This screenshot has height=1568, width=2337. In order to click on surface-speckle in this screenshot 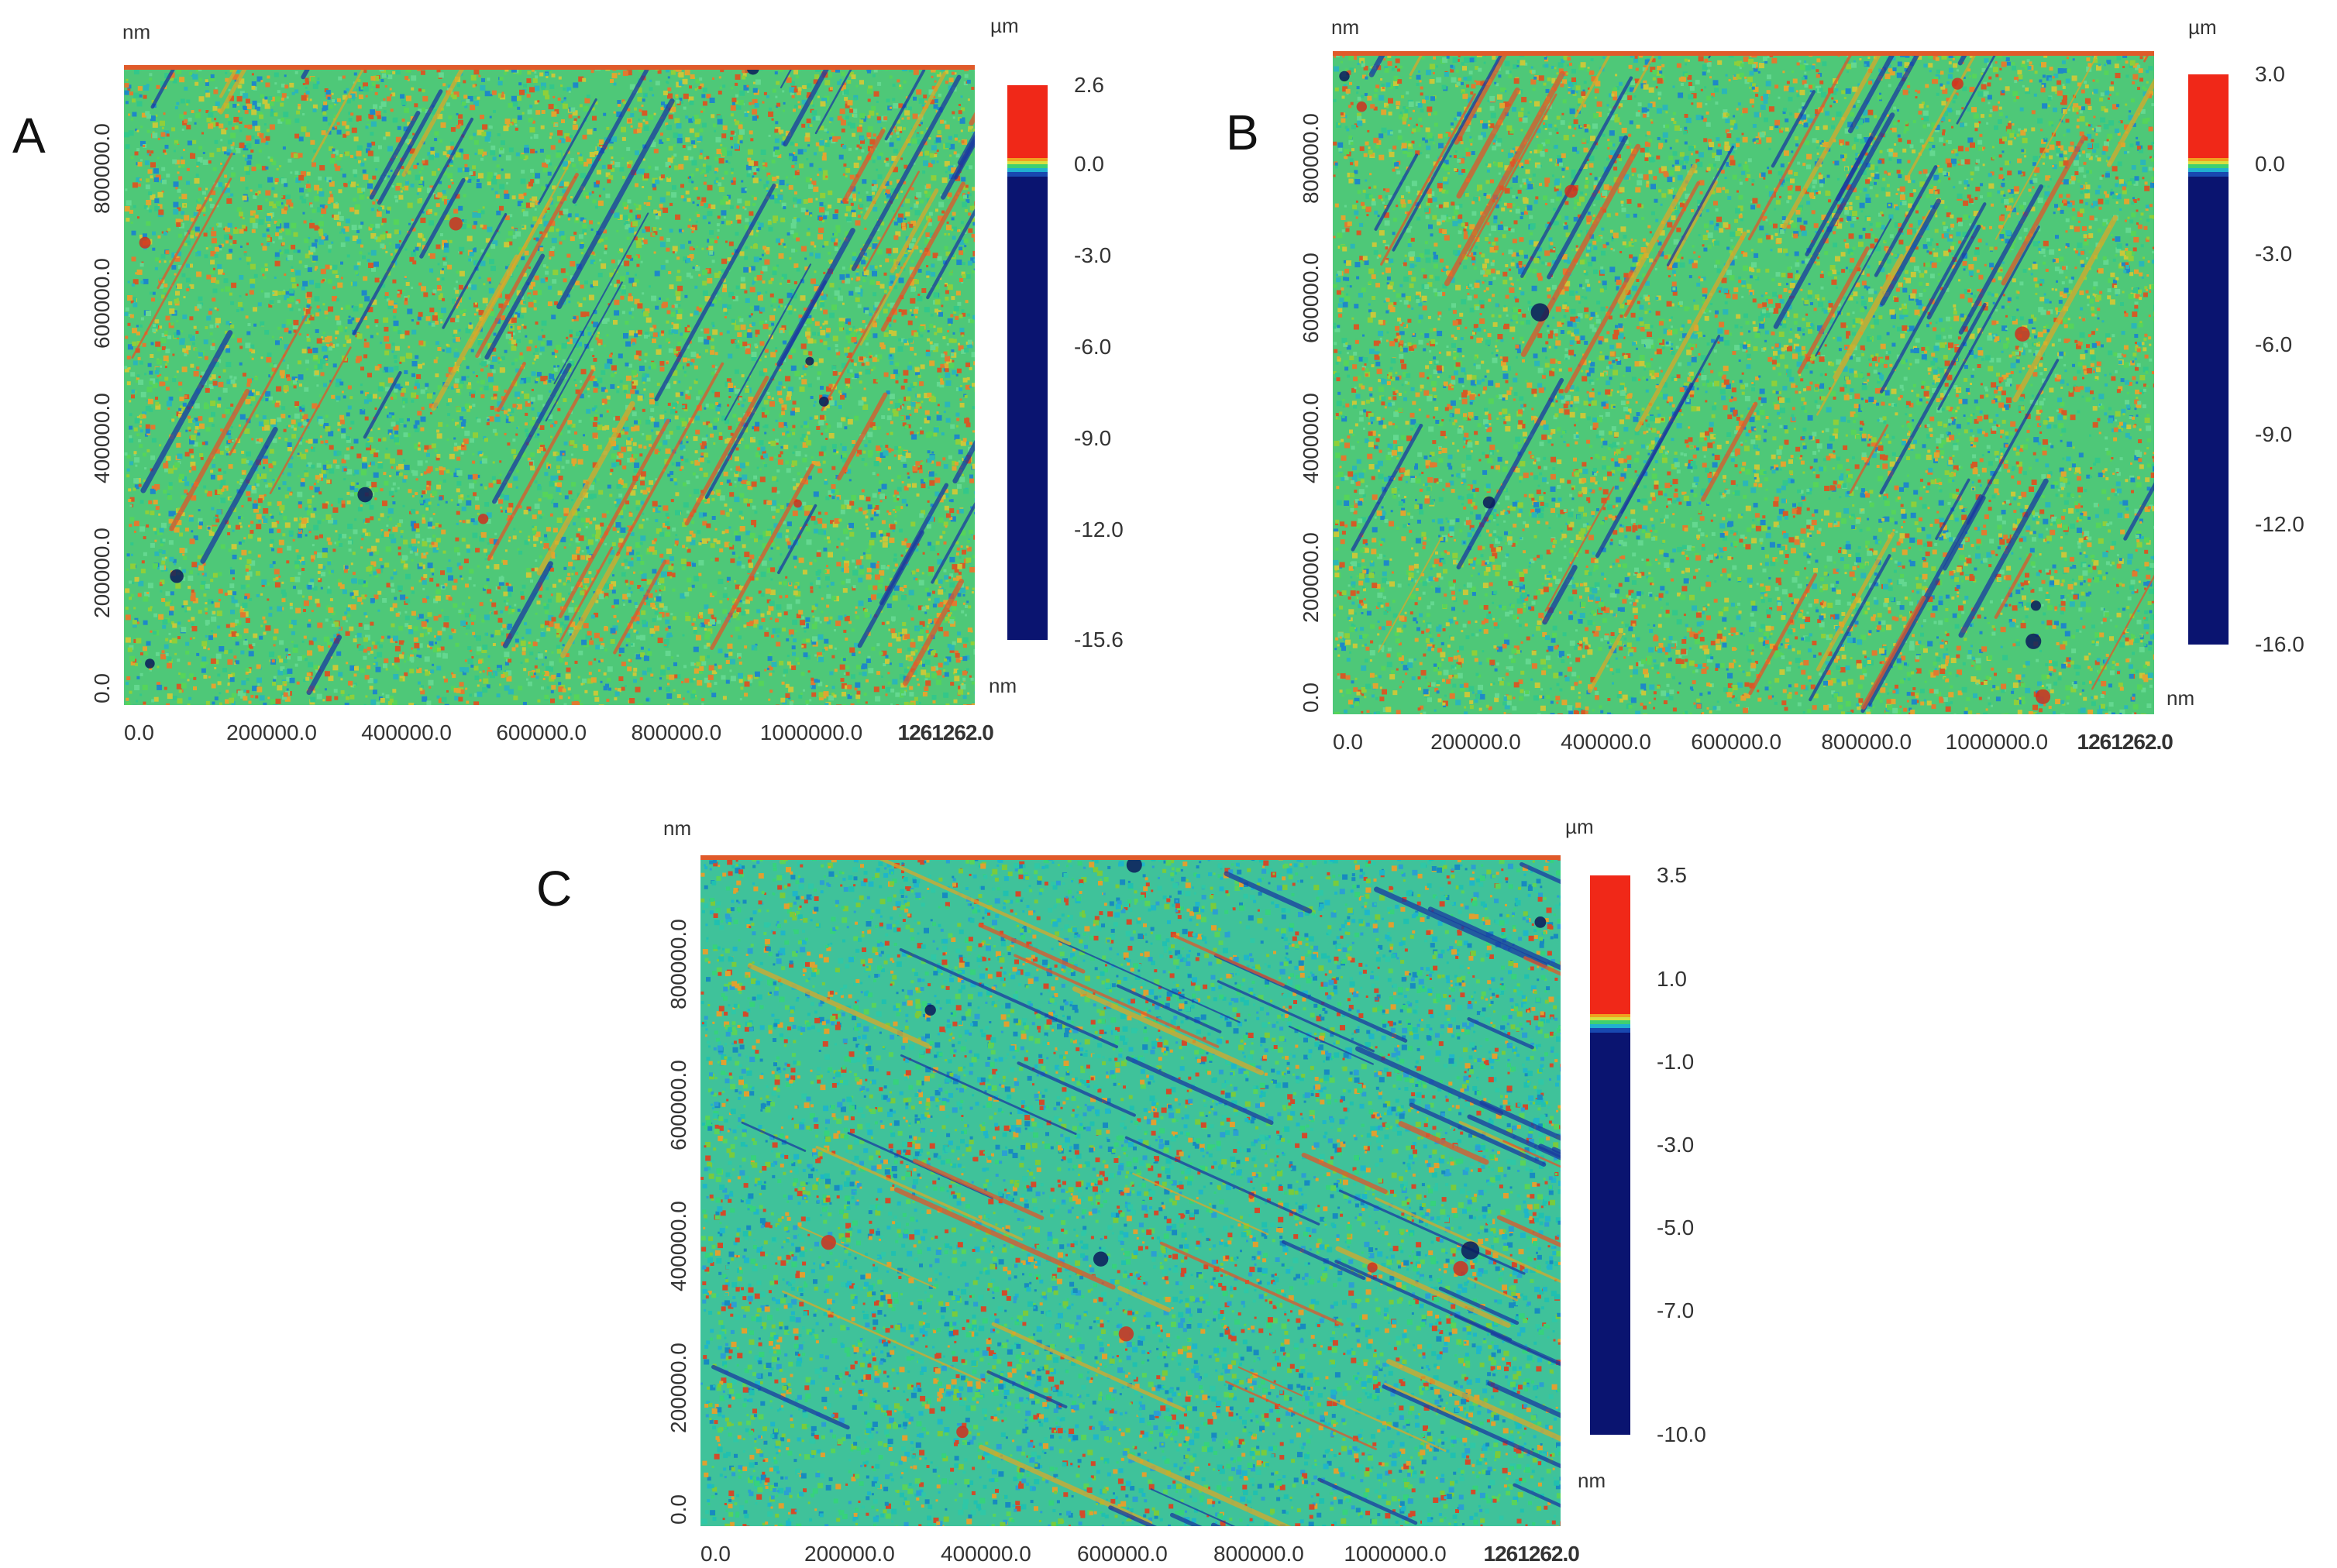, I will do `click(549, 385)`.